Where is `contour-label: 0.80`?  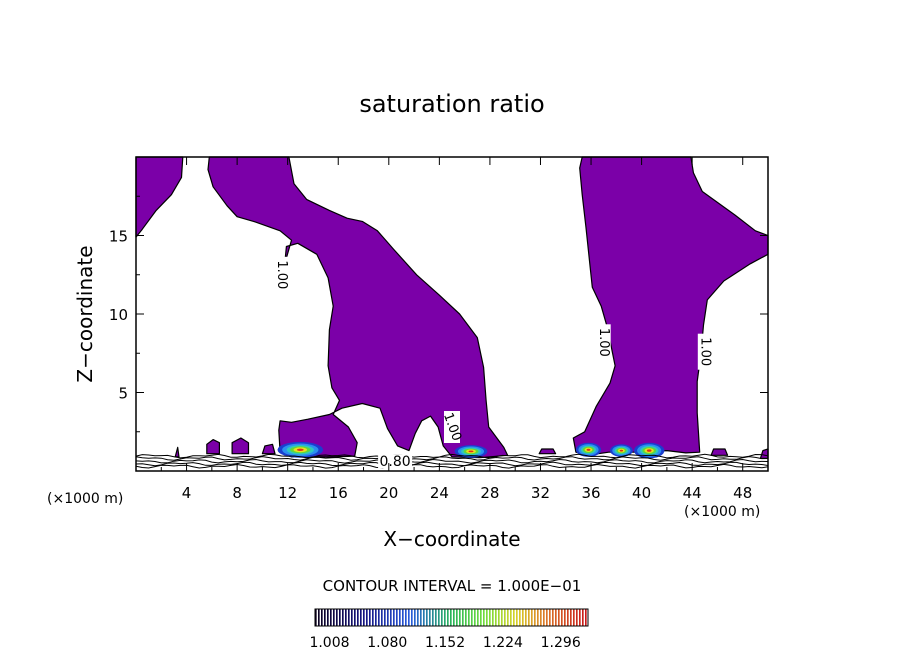 contour-label: 0.80 is located at coordinates (395, 462).